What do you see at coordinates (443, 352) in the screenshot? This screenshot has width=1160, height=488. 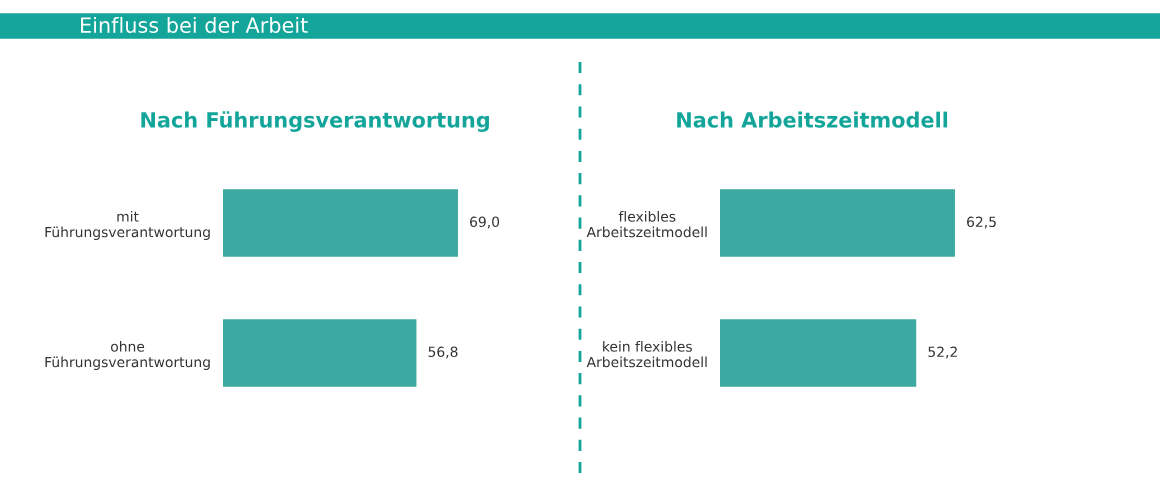 I see `data-label: 56,8` at bounding box center [443, 352].